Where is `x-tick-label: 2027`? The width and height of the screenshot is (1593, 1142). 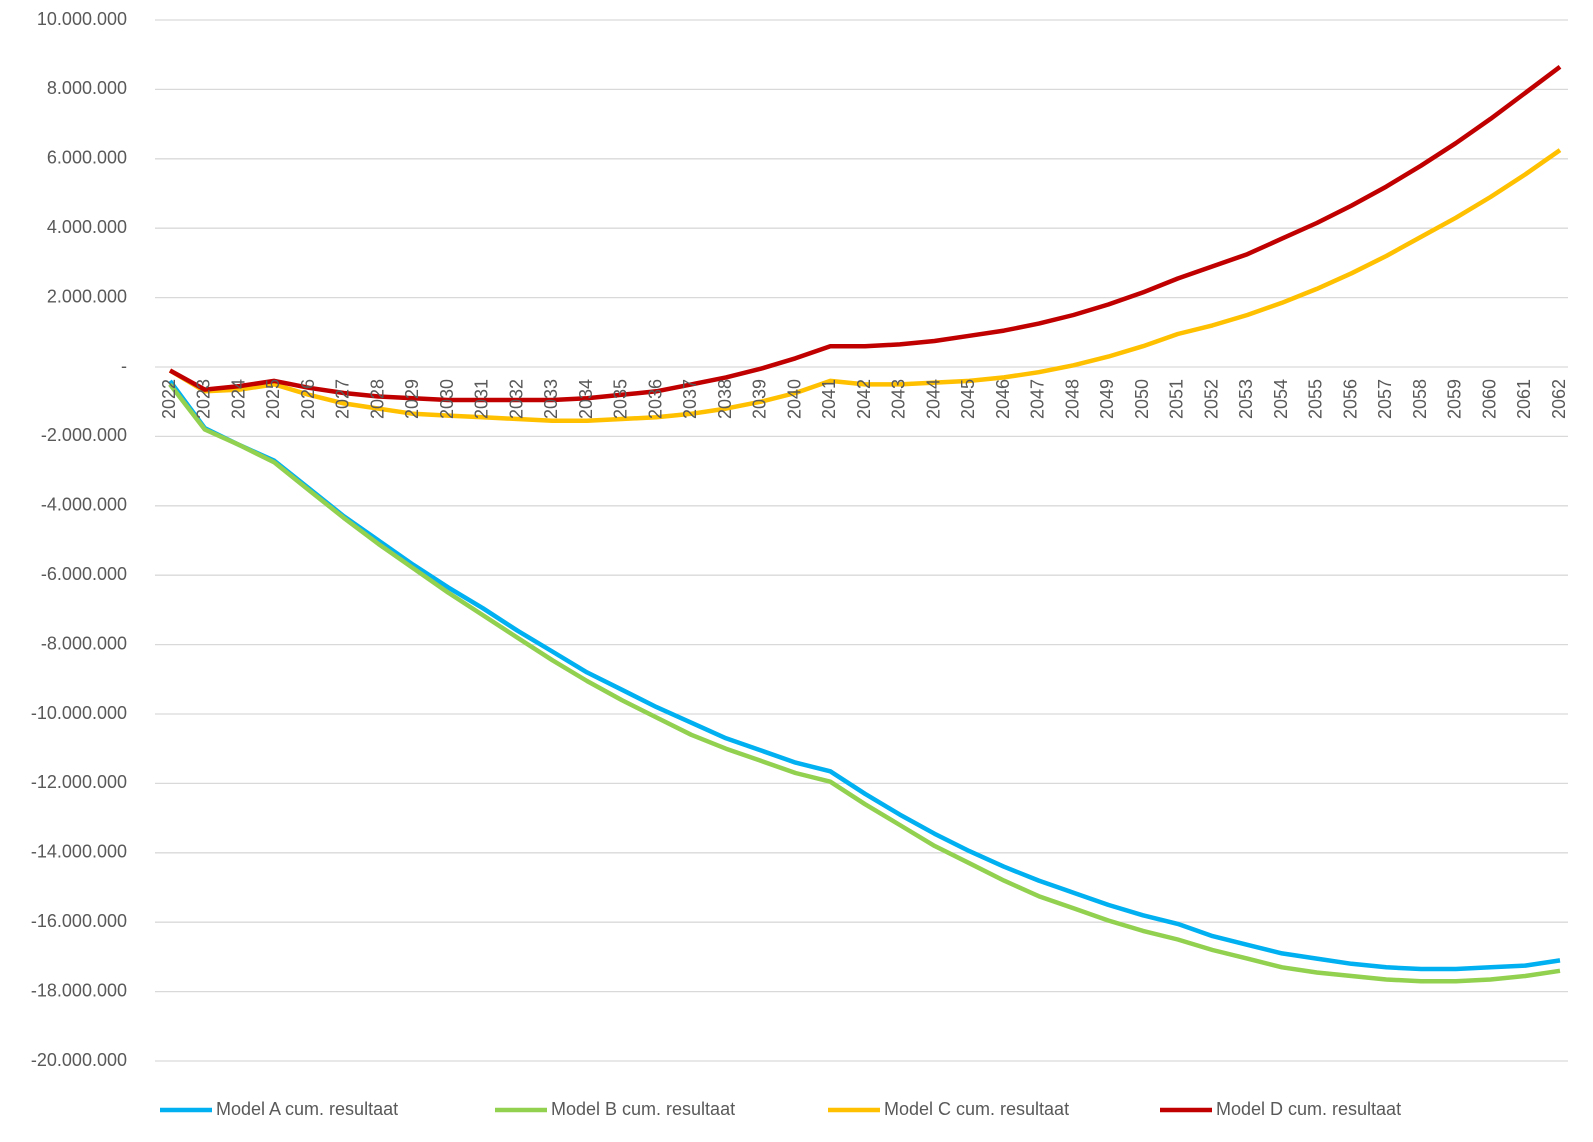 x-tick-label: 2027 is located at coordinates (343, 399).